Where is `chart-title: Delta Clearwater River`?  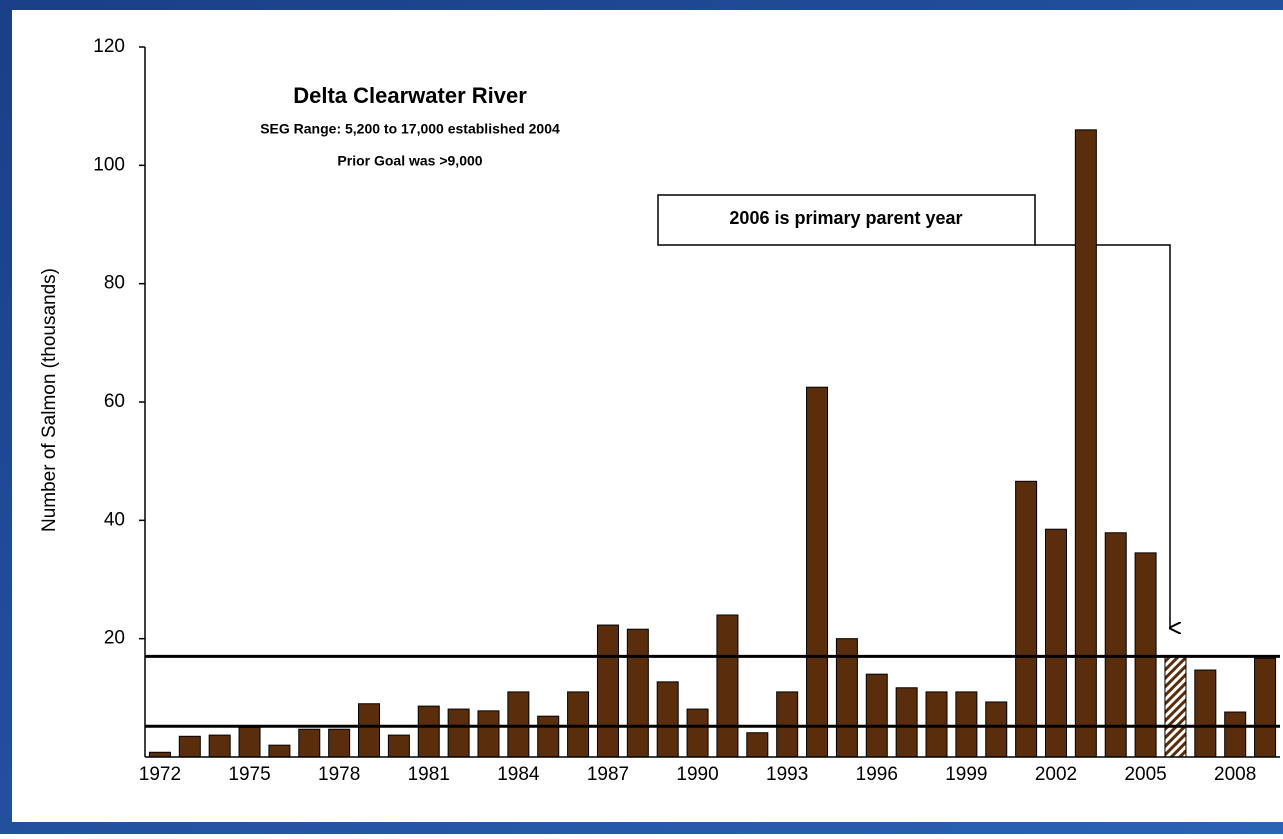 chart-title: Delta Clearwater River is located at coordinates (410, 95).